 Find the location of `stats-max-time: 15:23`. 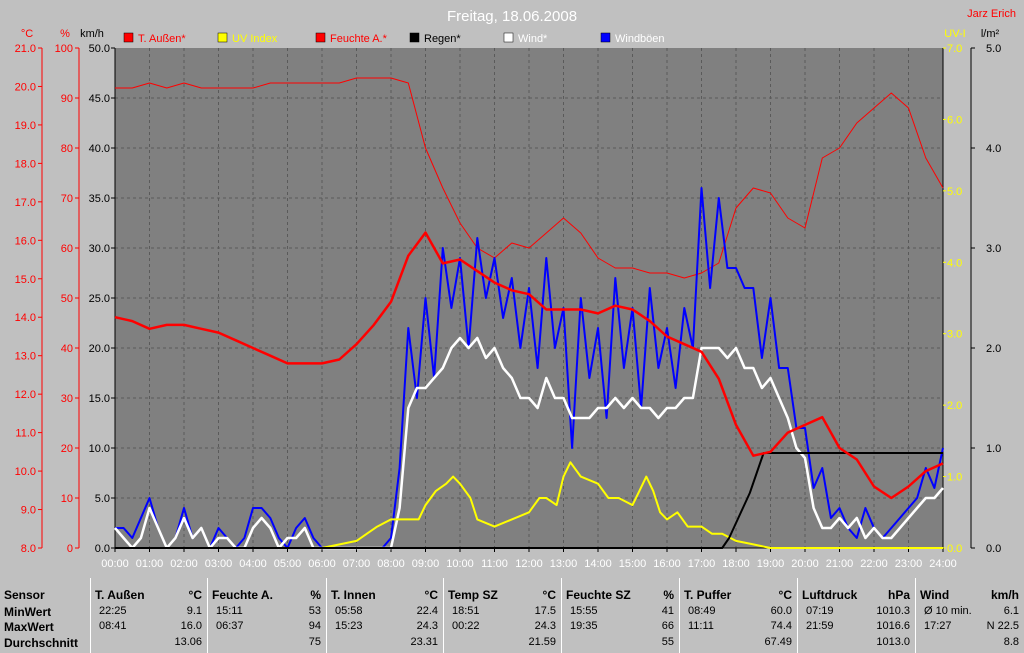

stats-max-time: 15:23 is located at coordinates (349, 626).